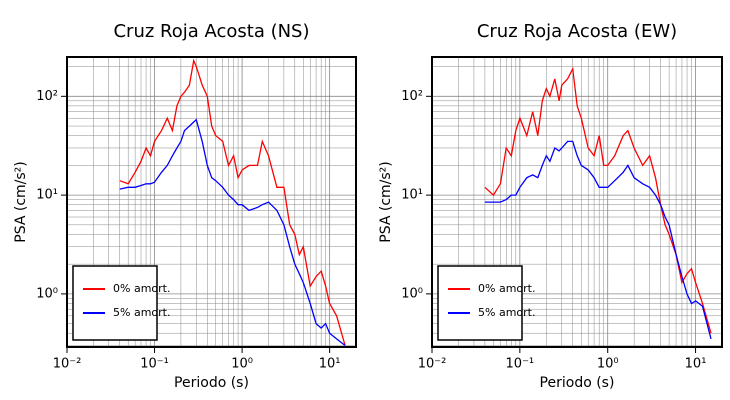 The image size is (730, 400). I want to click on chart-title: Cruz Roja Acosta (NS), so click(211, 31).